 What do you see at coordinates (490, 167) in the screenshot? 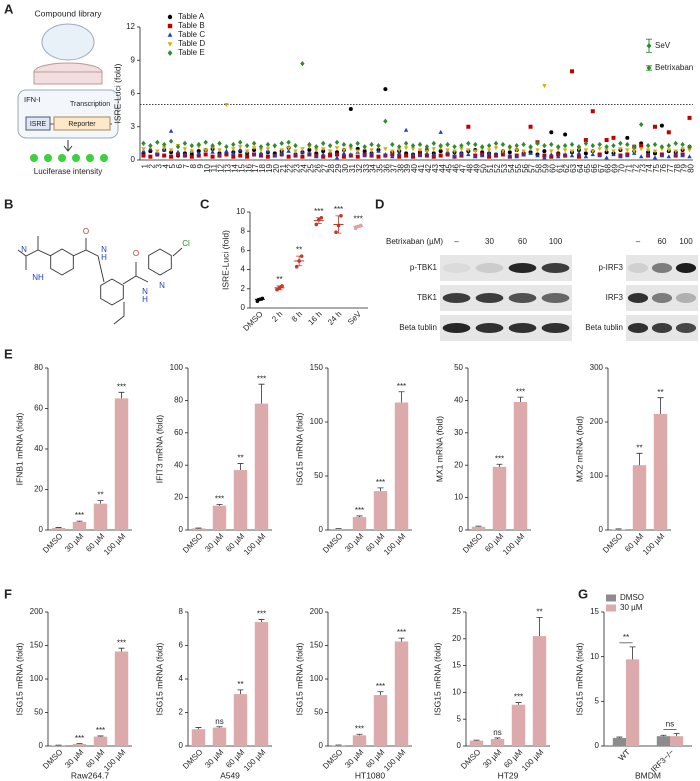
I see `x-tick-label: 51` at bounding box center [490, 167].